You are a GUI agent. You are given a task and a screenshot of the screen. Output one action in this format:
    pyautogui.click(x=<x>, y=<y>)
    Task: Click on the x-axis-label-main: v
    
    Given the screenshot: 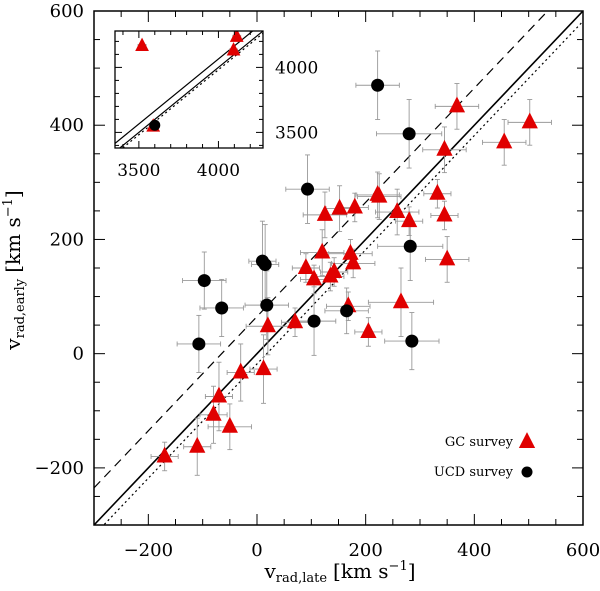 What is the action you would take?
    pyautogui.click(x=269, y=571)
    